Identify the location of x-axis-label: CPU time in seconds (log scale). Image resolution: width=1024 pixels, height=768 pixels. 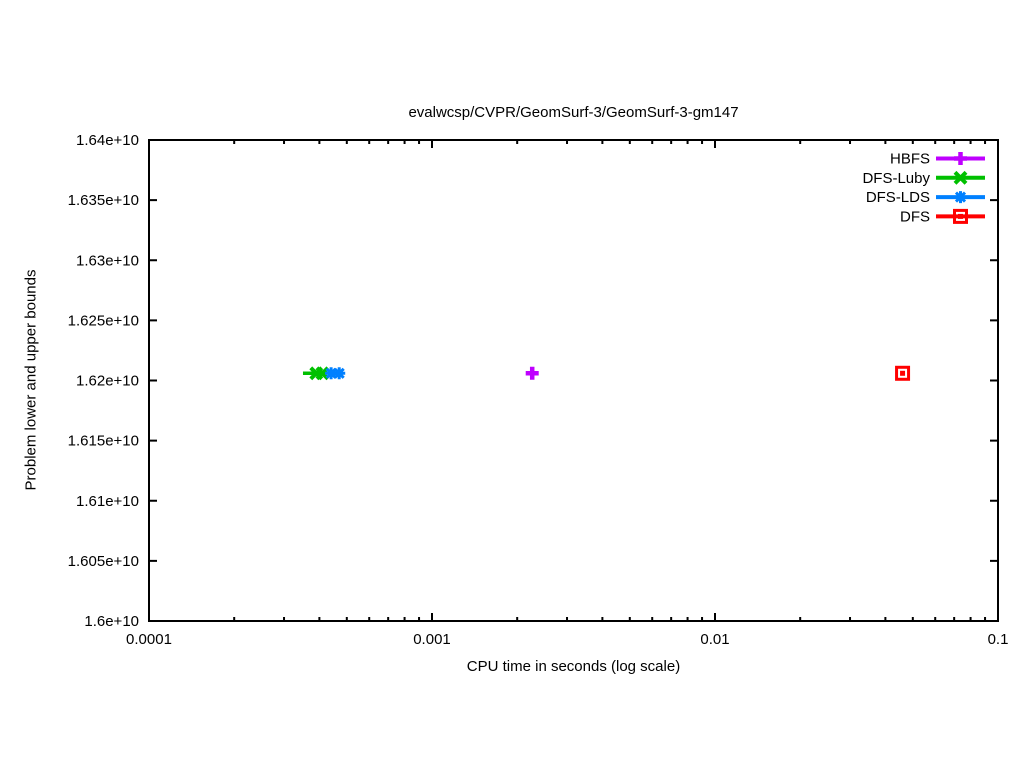
(573, 666).